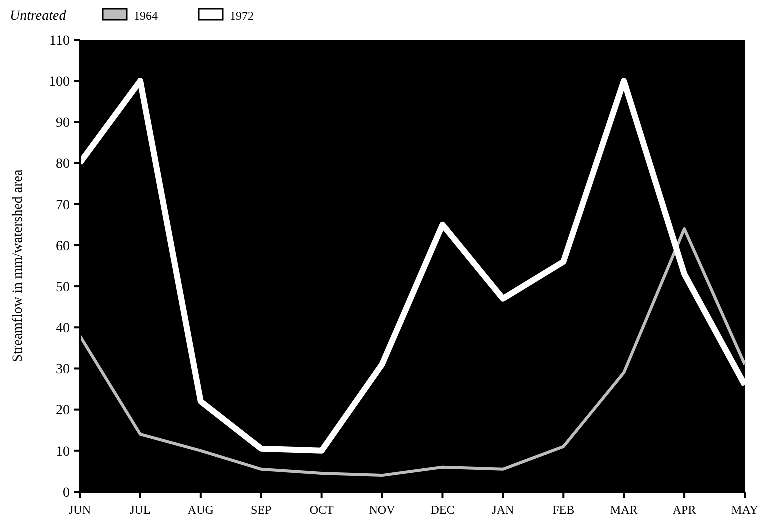  Describe the element at coordinates (59, 82) in the screenshot. I see `y-tick-label: 100` at that location.